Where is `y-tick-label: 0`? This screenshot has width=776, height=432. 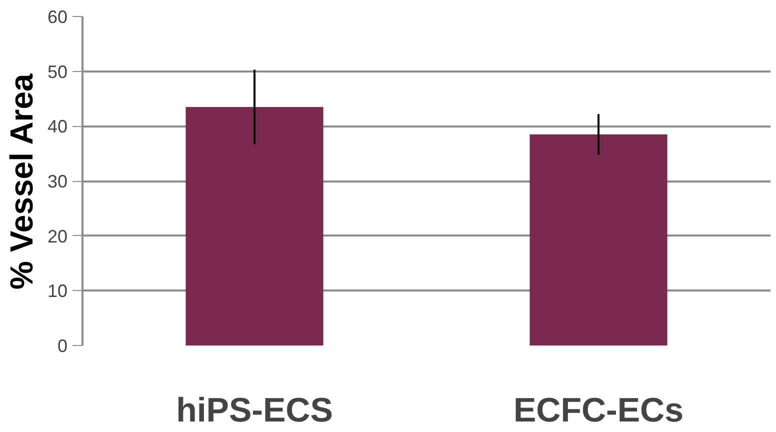
y-tick-label: 0 is located at coordinates (62, 346).